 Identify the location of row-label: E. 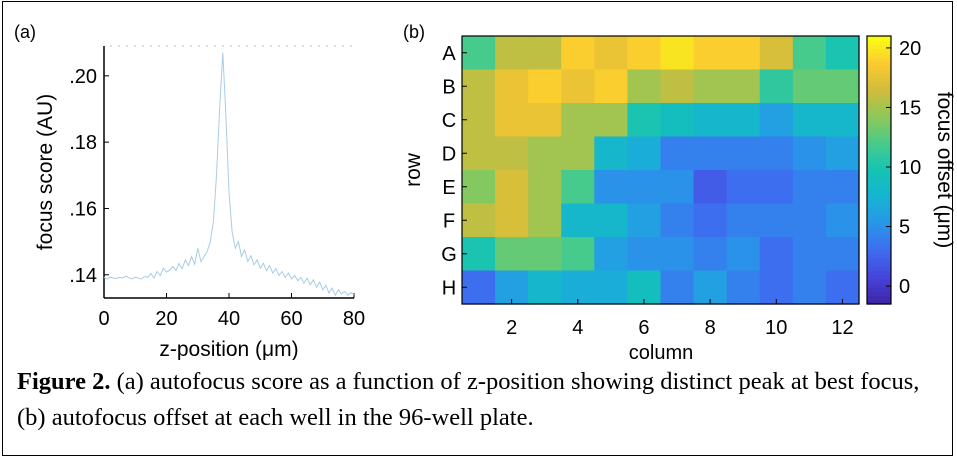
(448, 188).